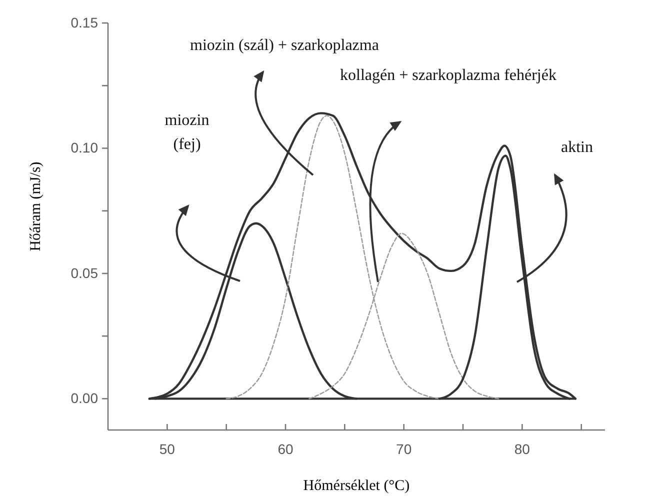 The width and height of the screenshot is (672, 497). What do you see at coordinates (404, 448) in the screenshot?
I see `x-tick-label: 70` at bounding box center [404, 448].